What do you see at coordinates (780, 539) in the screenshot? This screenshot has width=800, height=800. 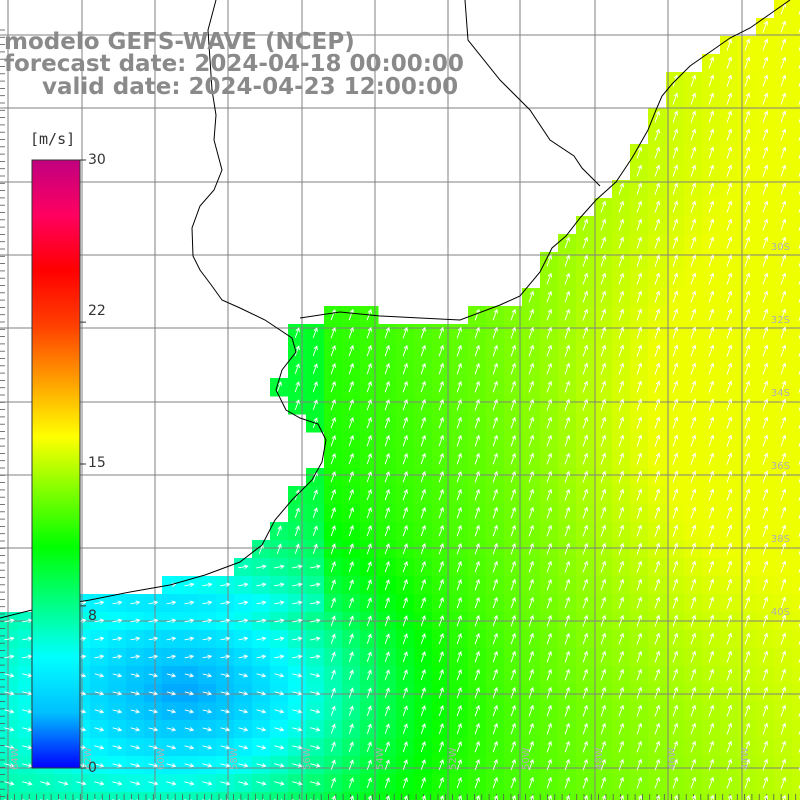 I see `lat-label: 38S` at bounding box center [780, 539].